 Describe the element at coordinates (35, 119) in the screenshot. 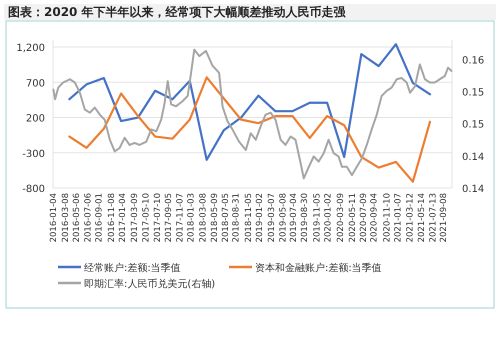

I see `y-tick-label: 200` at that location.